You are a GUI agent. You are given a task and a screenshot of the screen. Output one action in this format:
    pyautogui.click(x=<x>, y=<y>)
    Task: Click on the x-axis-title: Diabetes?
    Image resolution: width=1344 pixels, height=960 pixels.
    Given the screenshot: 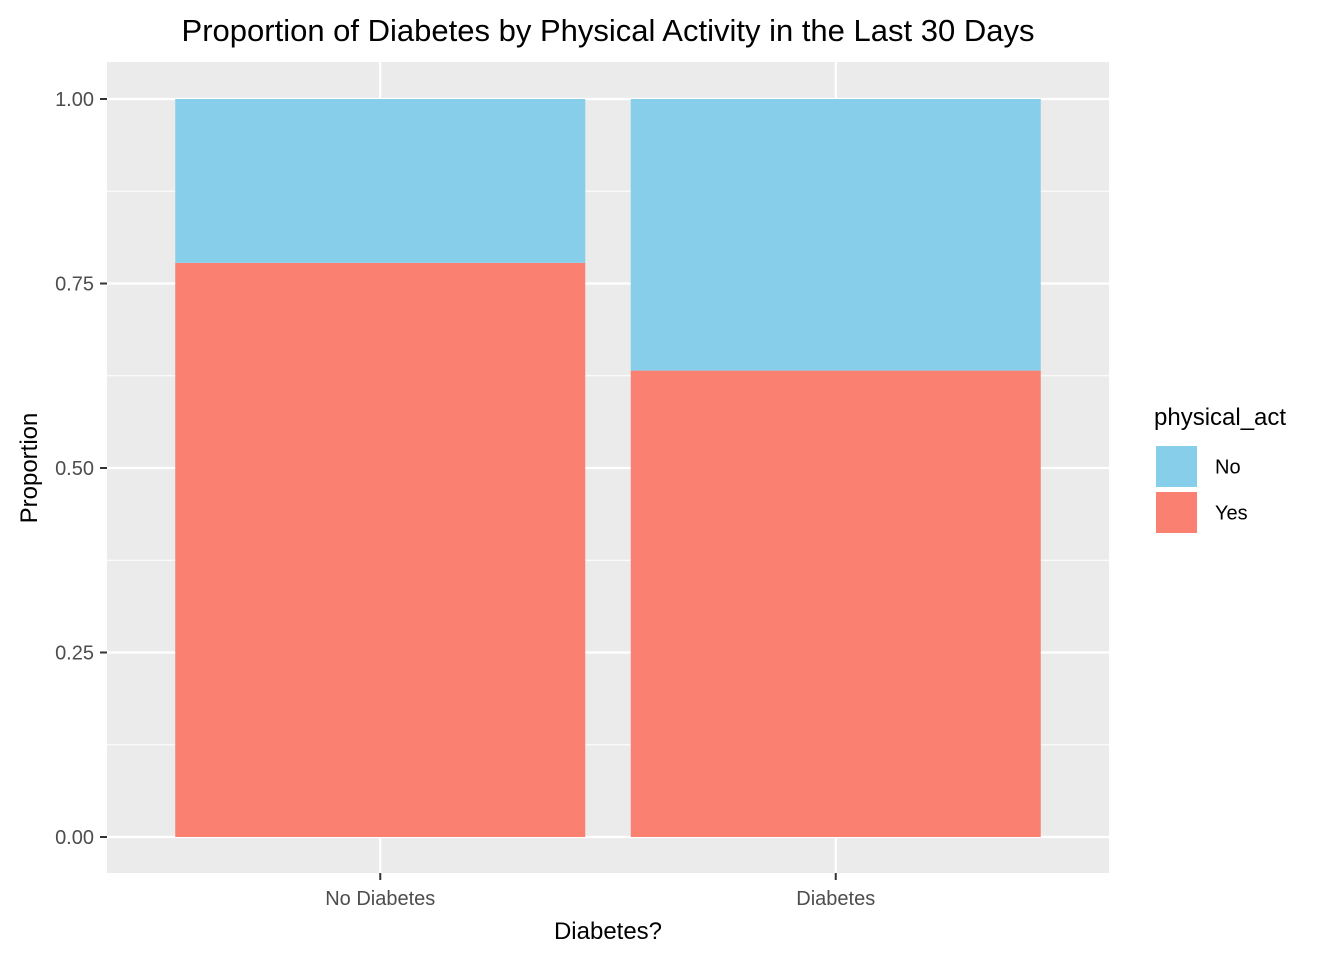 What is the action you would take?
    pyautogui.click(x=608, y=931)
    